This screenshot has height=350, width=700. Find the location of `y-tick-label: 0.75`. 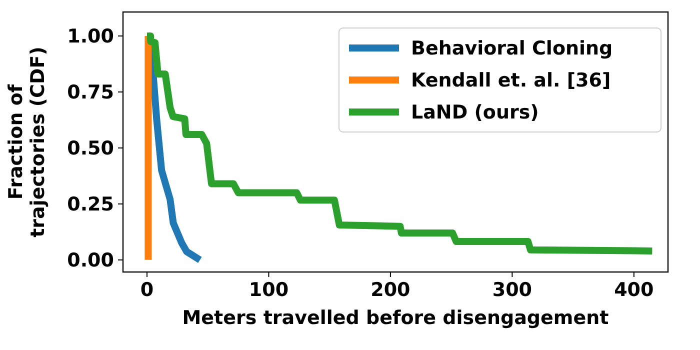

y-tick-label: 0.75 is located at coordinates (90, 93).